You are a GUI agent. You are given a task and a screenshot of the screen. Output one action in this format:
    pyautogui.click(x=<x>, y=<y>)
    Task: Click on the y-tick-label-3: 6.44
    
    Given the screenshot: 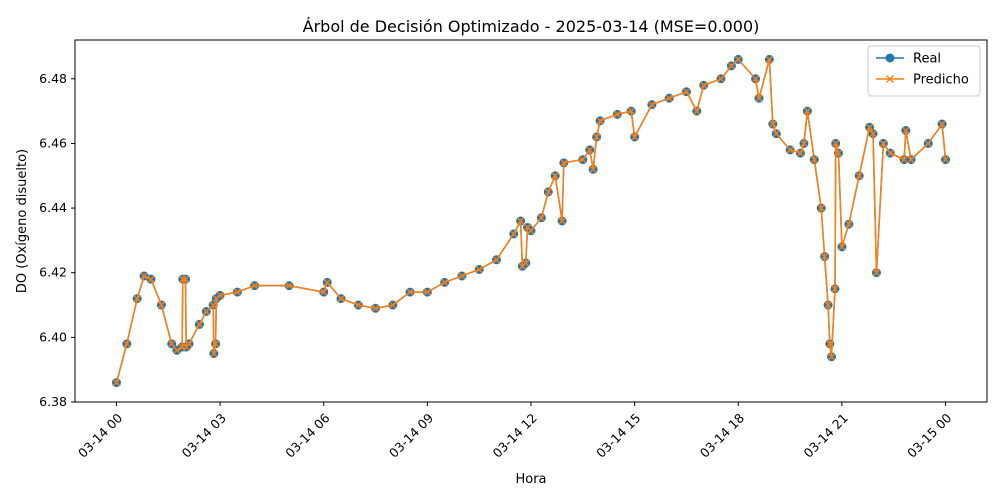 What is the action you would take?
    pyautogui.click(x=53, y=207)
    